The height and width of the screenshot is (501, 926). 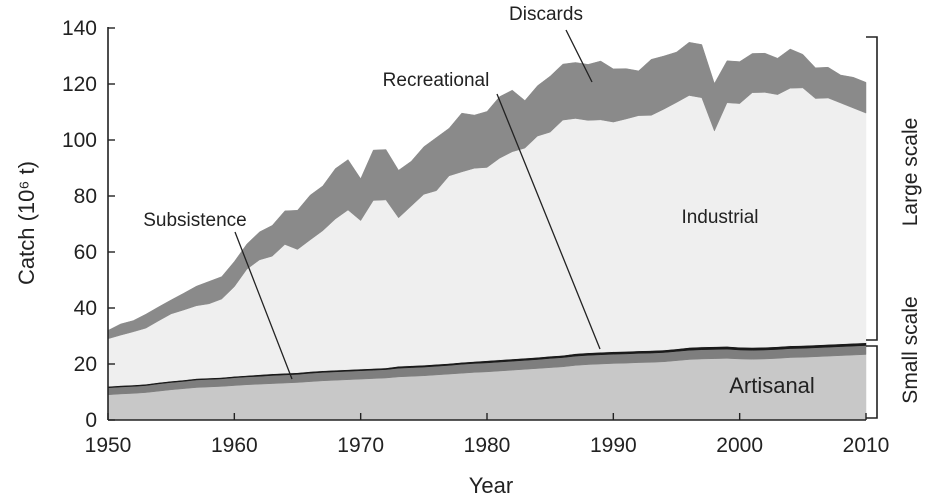 What do you see at coordinates (866, 445) in the screenshot?
I see `x-tick-label-2010: 2010` at bounding box center [866, 445].